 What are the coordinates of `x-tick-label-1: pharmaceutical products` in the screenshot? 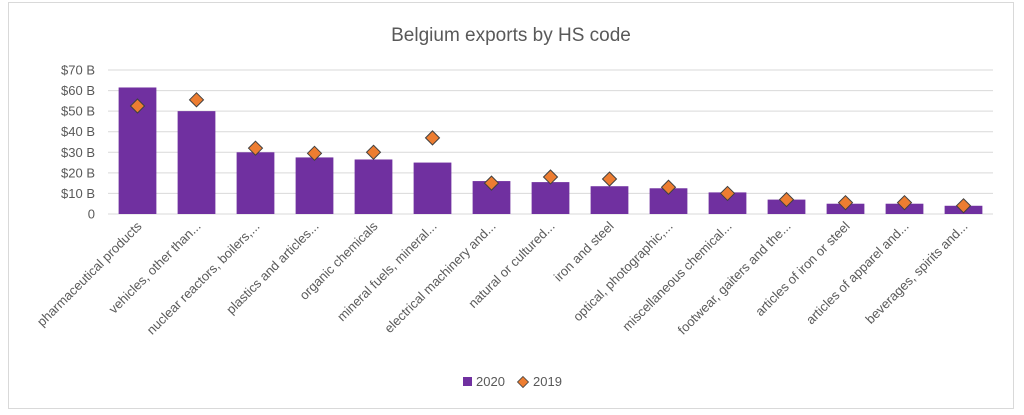 It's located at (89, 273).